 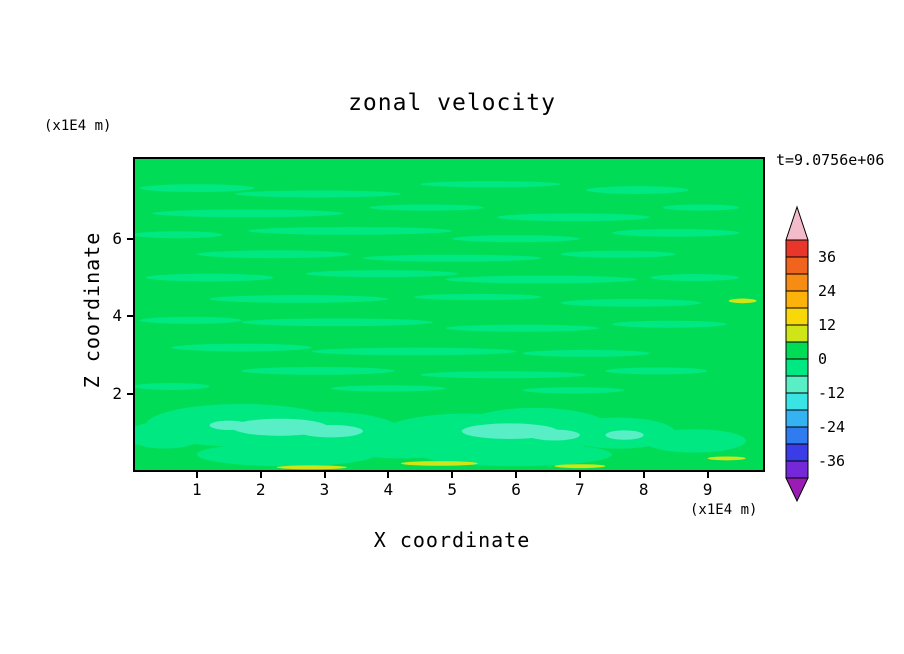 What do you see at coordinates (452, 103) in the screenshot?
I see `chart-title: zonal velocity` at bounding box center [452, 103].